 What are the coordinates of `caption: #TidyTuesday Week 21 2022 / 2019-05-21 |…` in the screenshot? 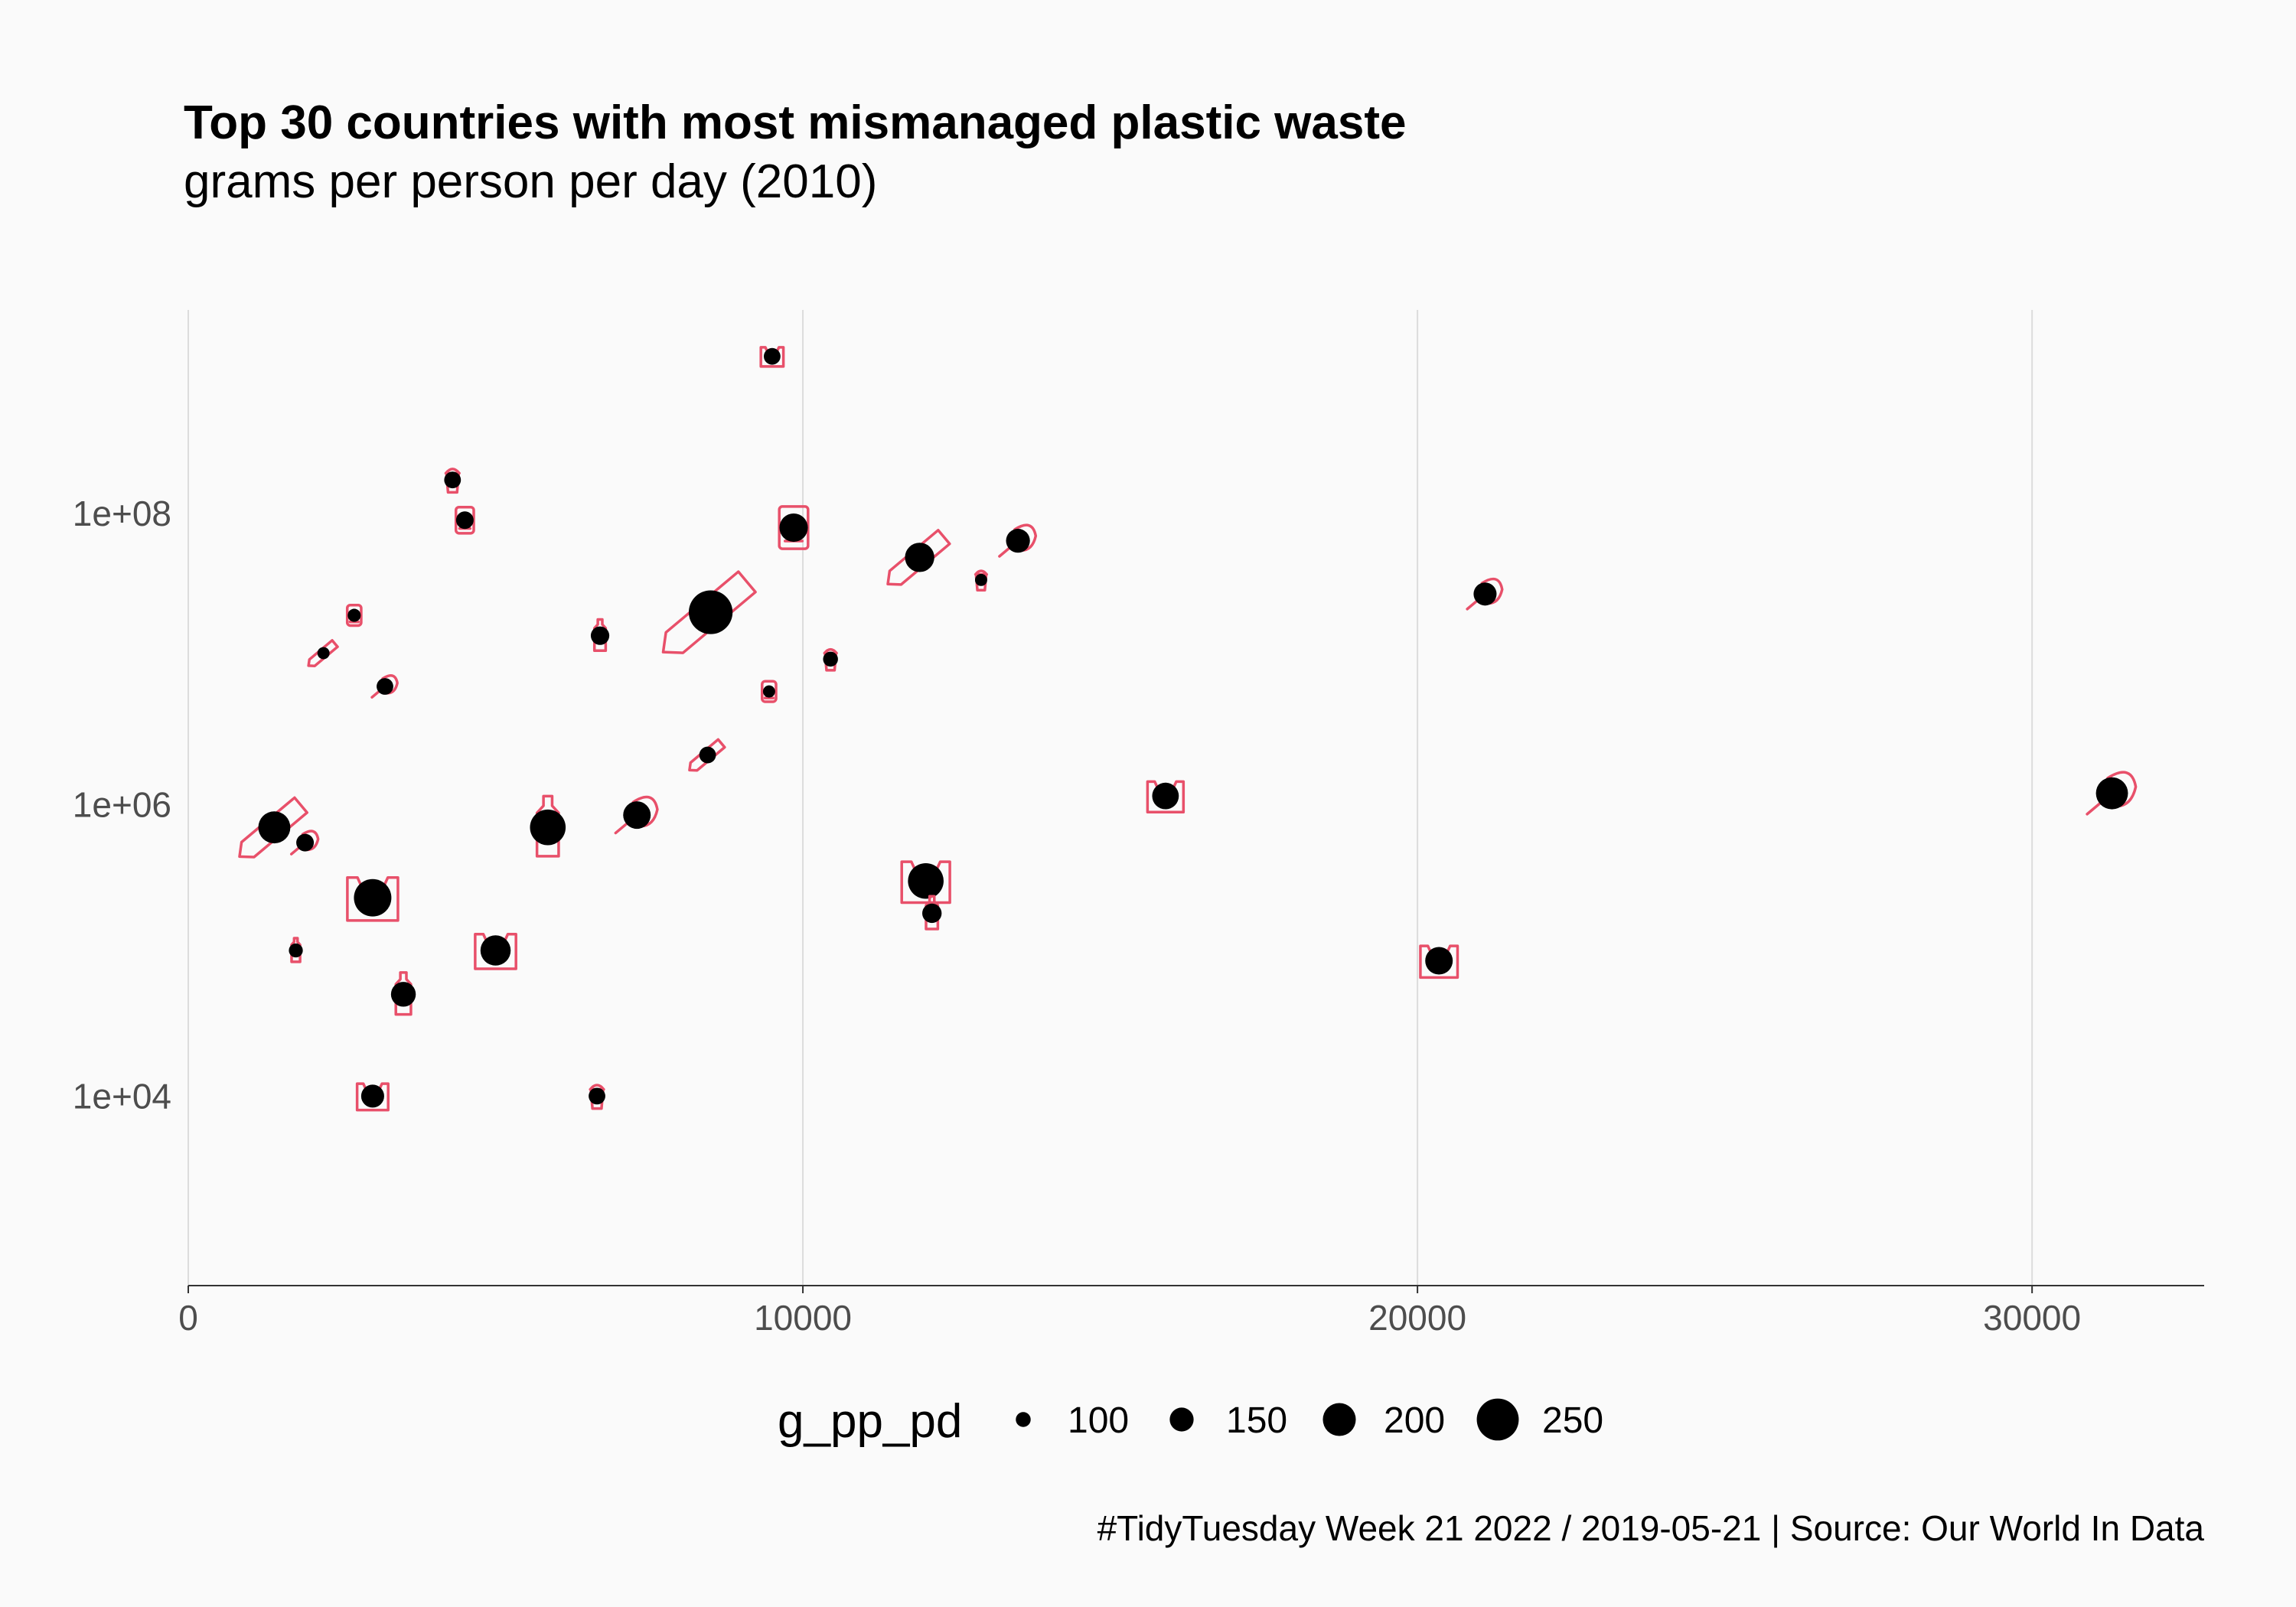 It's located at (1650, 1528).